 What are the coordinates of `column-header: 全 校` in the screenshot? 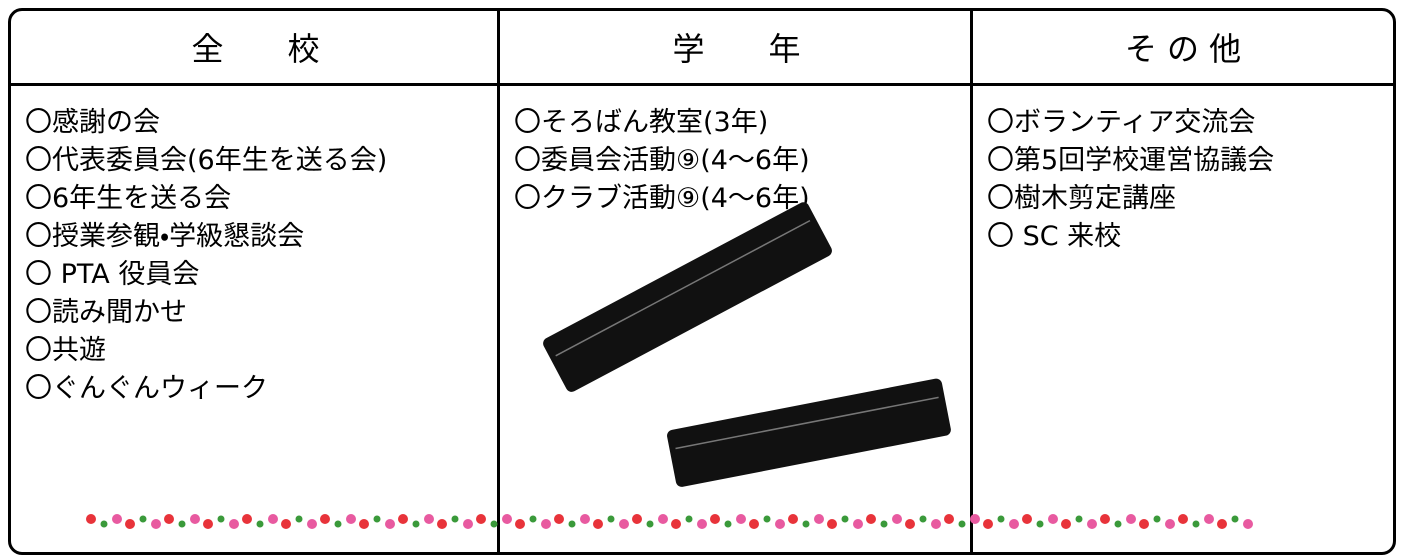 It's located at (255, 48).